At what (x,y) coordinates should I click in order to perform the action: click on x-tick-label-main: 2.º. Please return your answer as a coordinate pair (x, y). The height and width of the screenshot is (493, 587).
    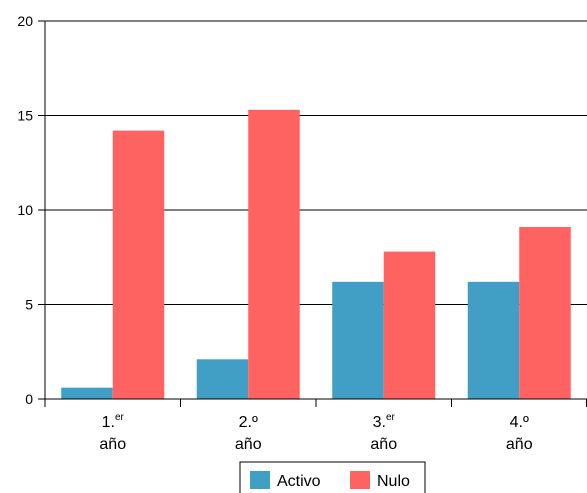
    Looking at the image, I should click on (248, 422).